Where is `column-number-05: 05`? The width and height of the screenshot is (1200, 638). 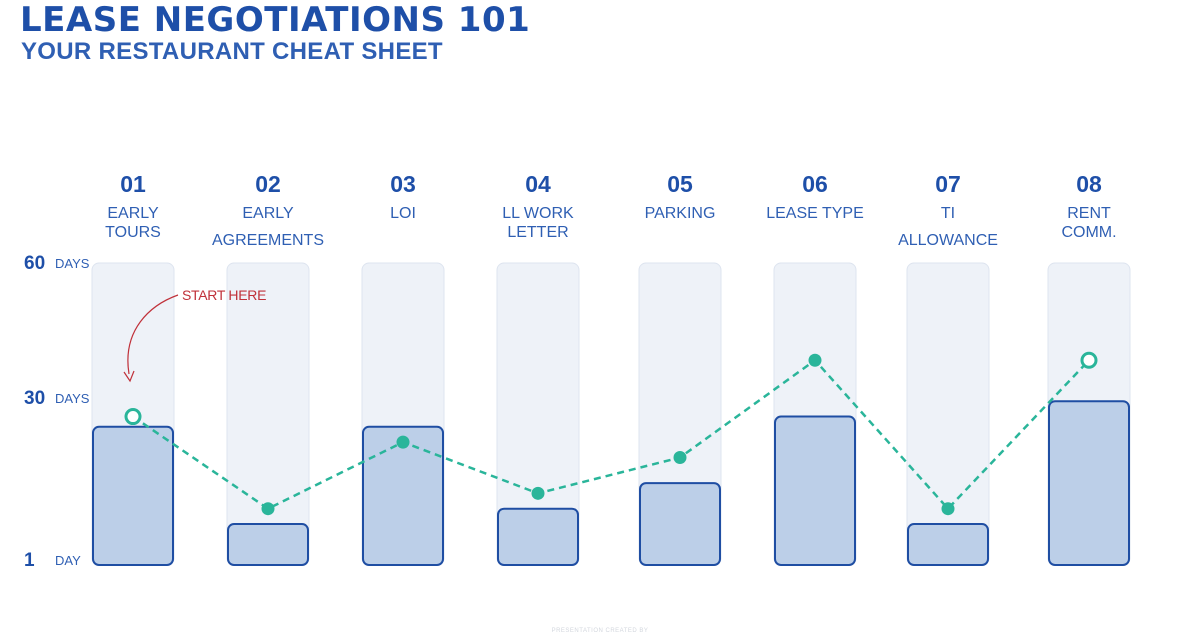 column-number-05: 05 is located at coordinates (680, 184).